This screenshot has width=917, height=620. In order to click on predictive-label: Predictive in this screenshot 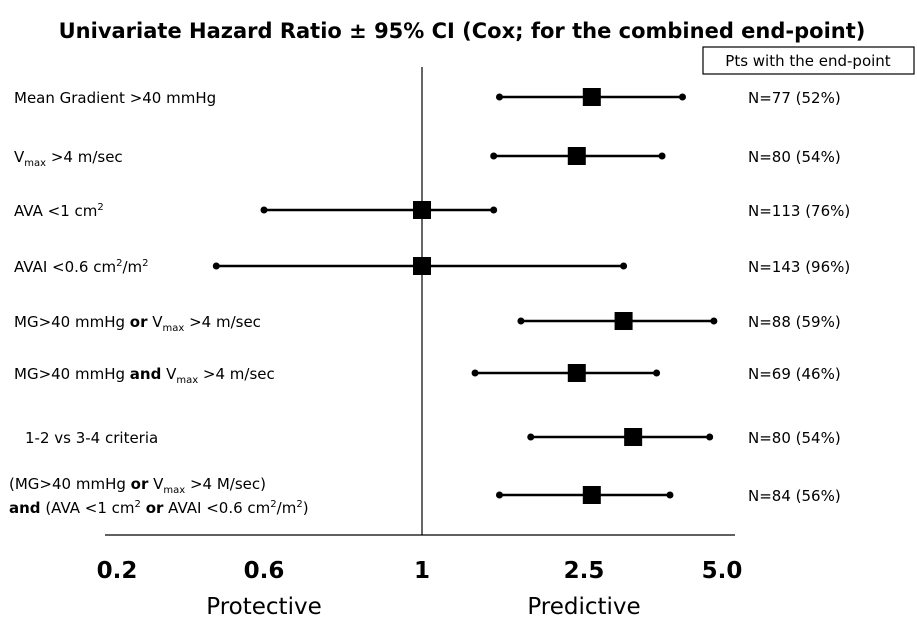, I will do `click(583, 607)`.